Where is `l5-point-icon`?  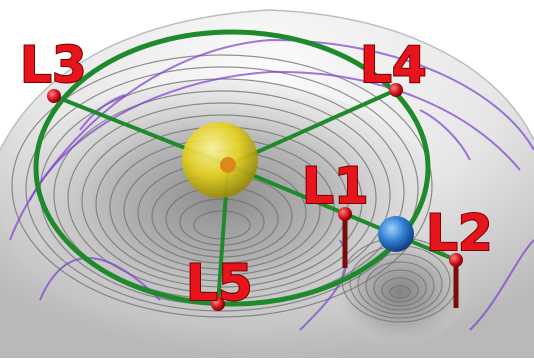
l5-point-icon is located at coordinates (218, 304).